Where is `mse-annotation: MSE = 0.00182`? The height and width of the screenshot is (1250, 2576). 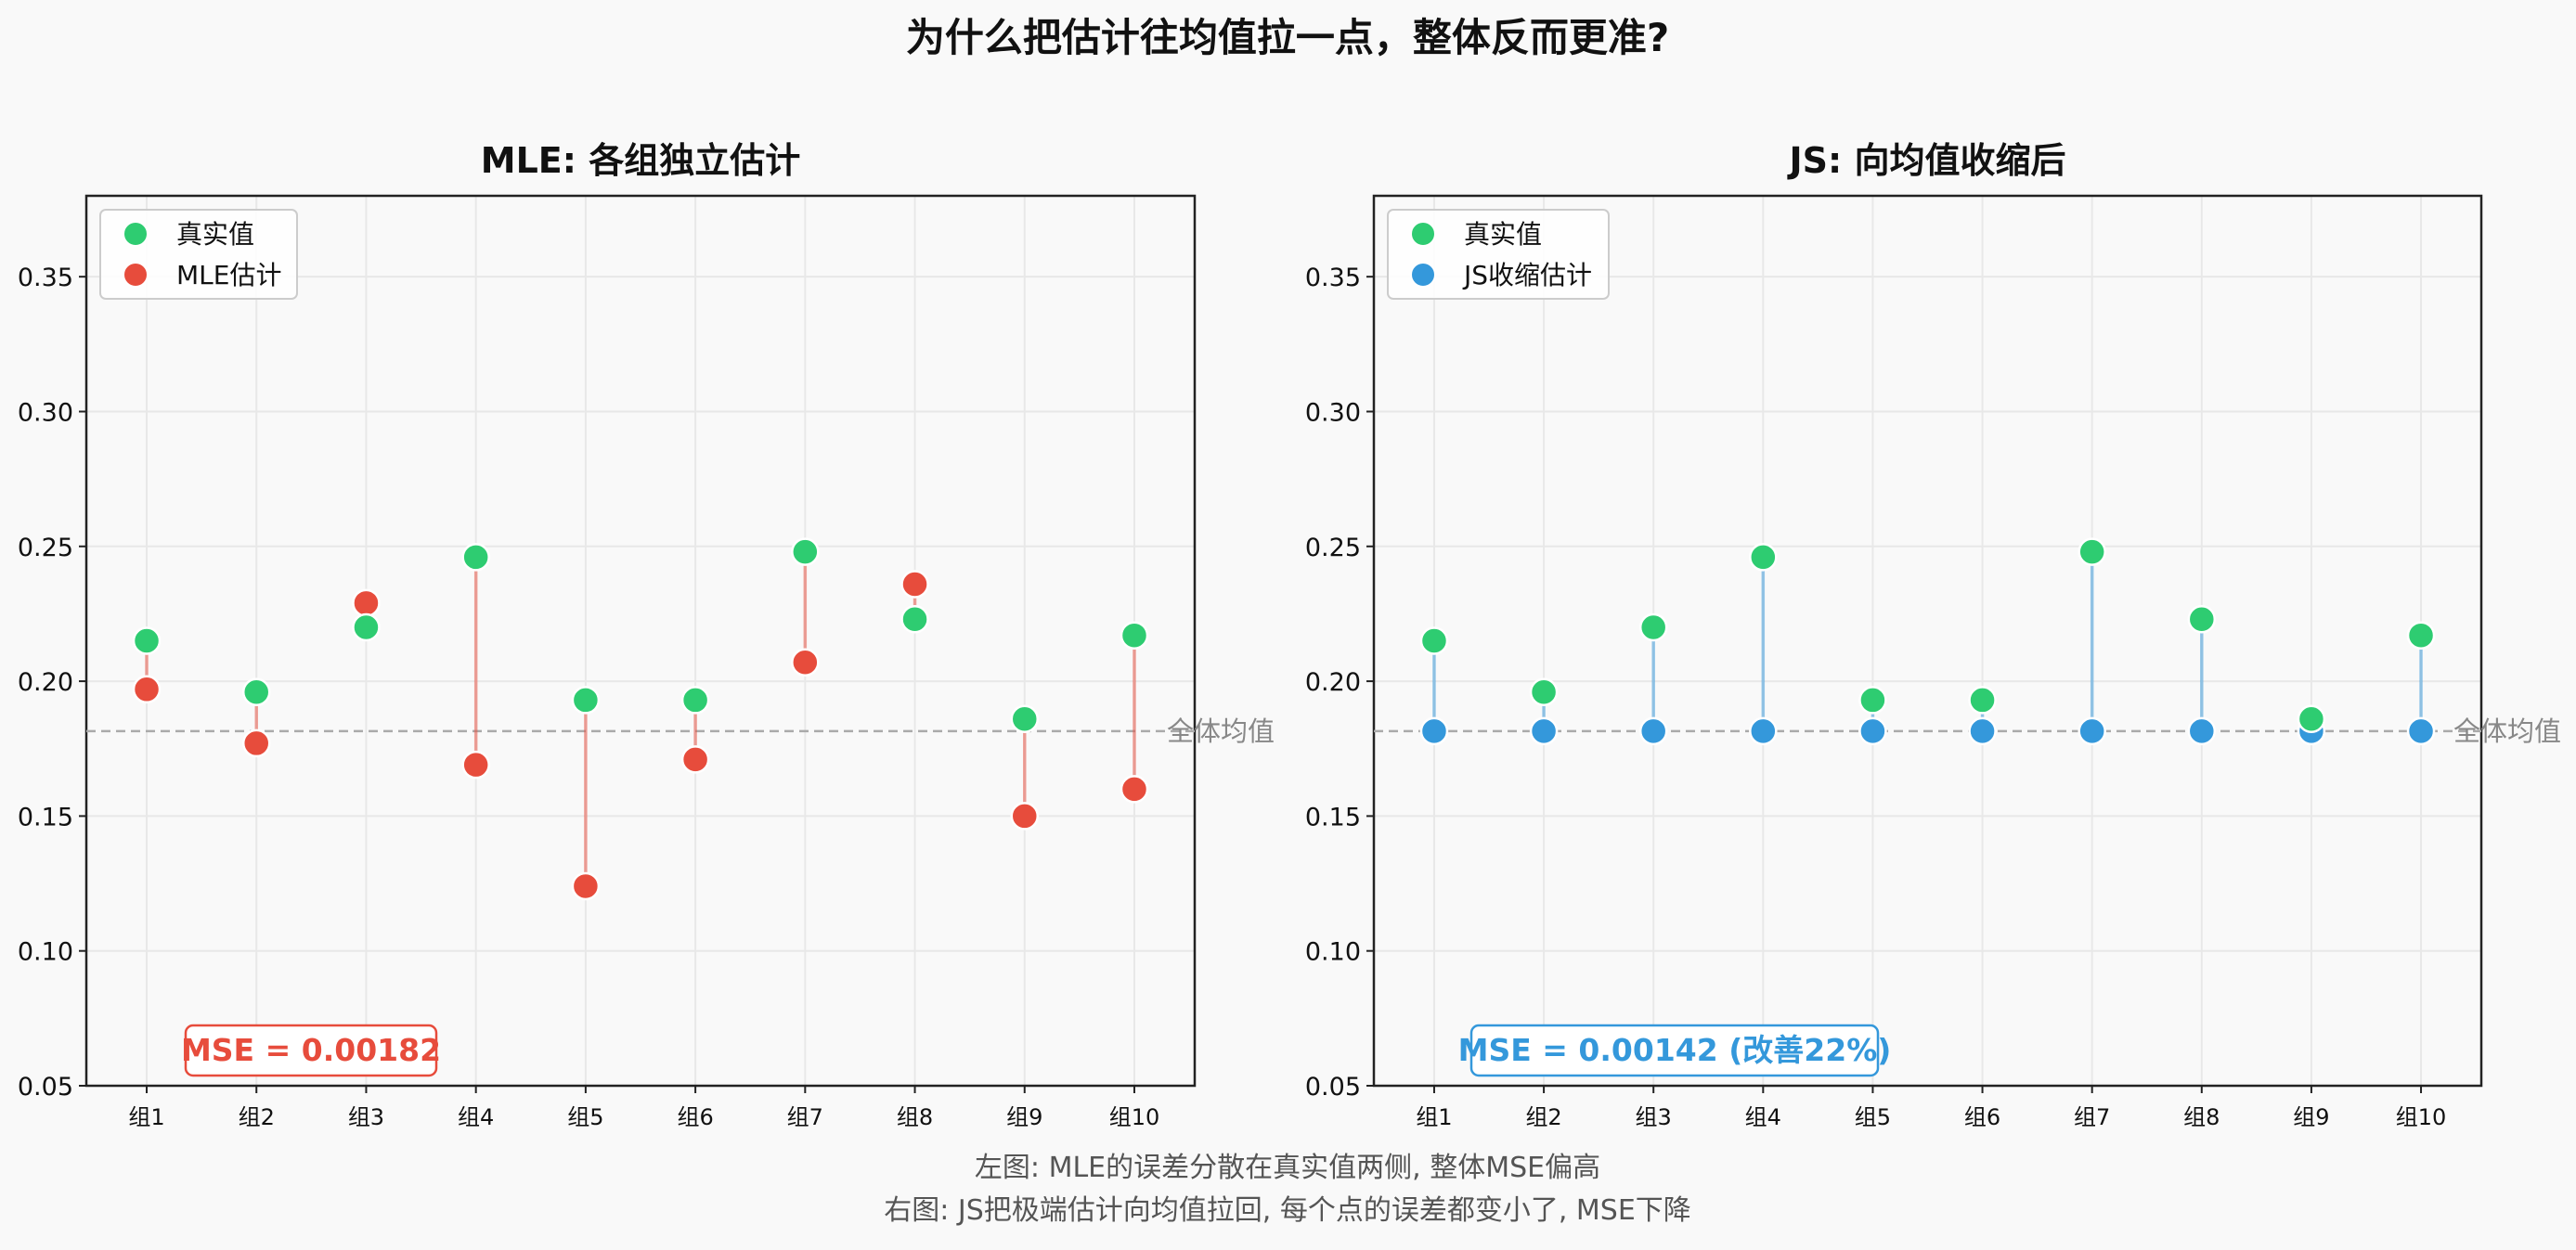
mse-annotation: MSE = 0.00182 is located at coordinates (311, 1050).